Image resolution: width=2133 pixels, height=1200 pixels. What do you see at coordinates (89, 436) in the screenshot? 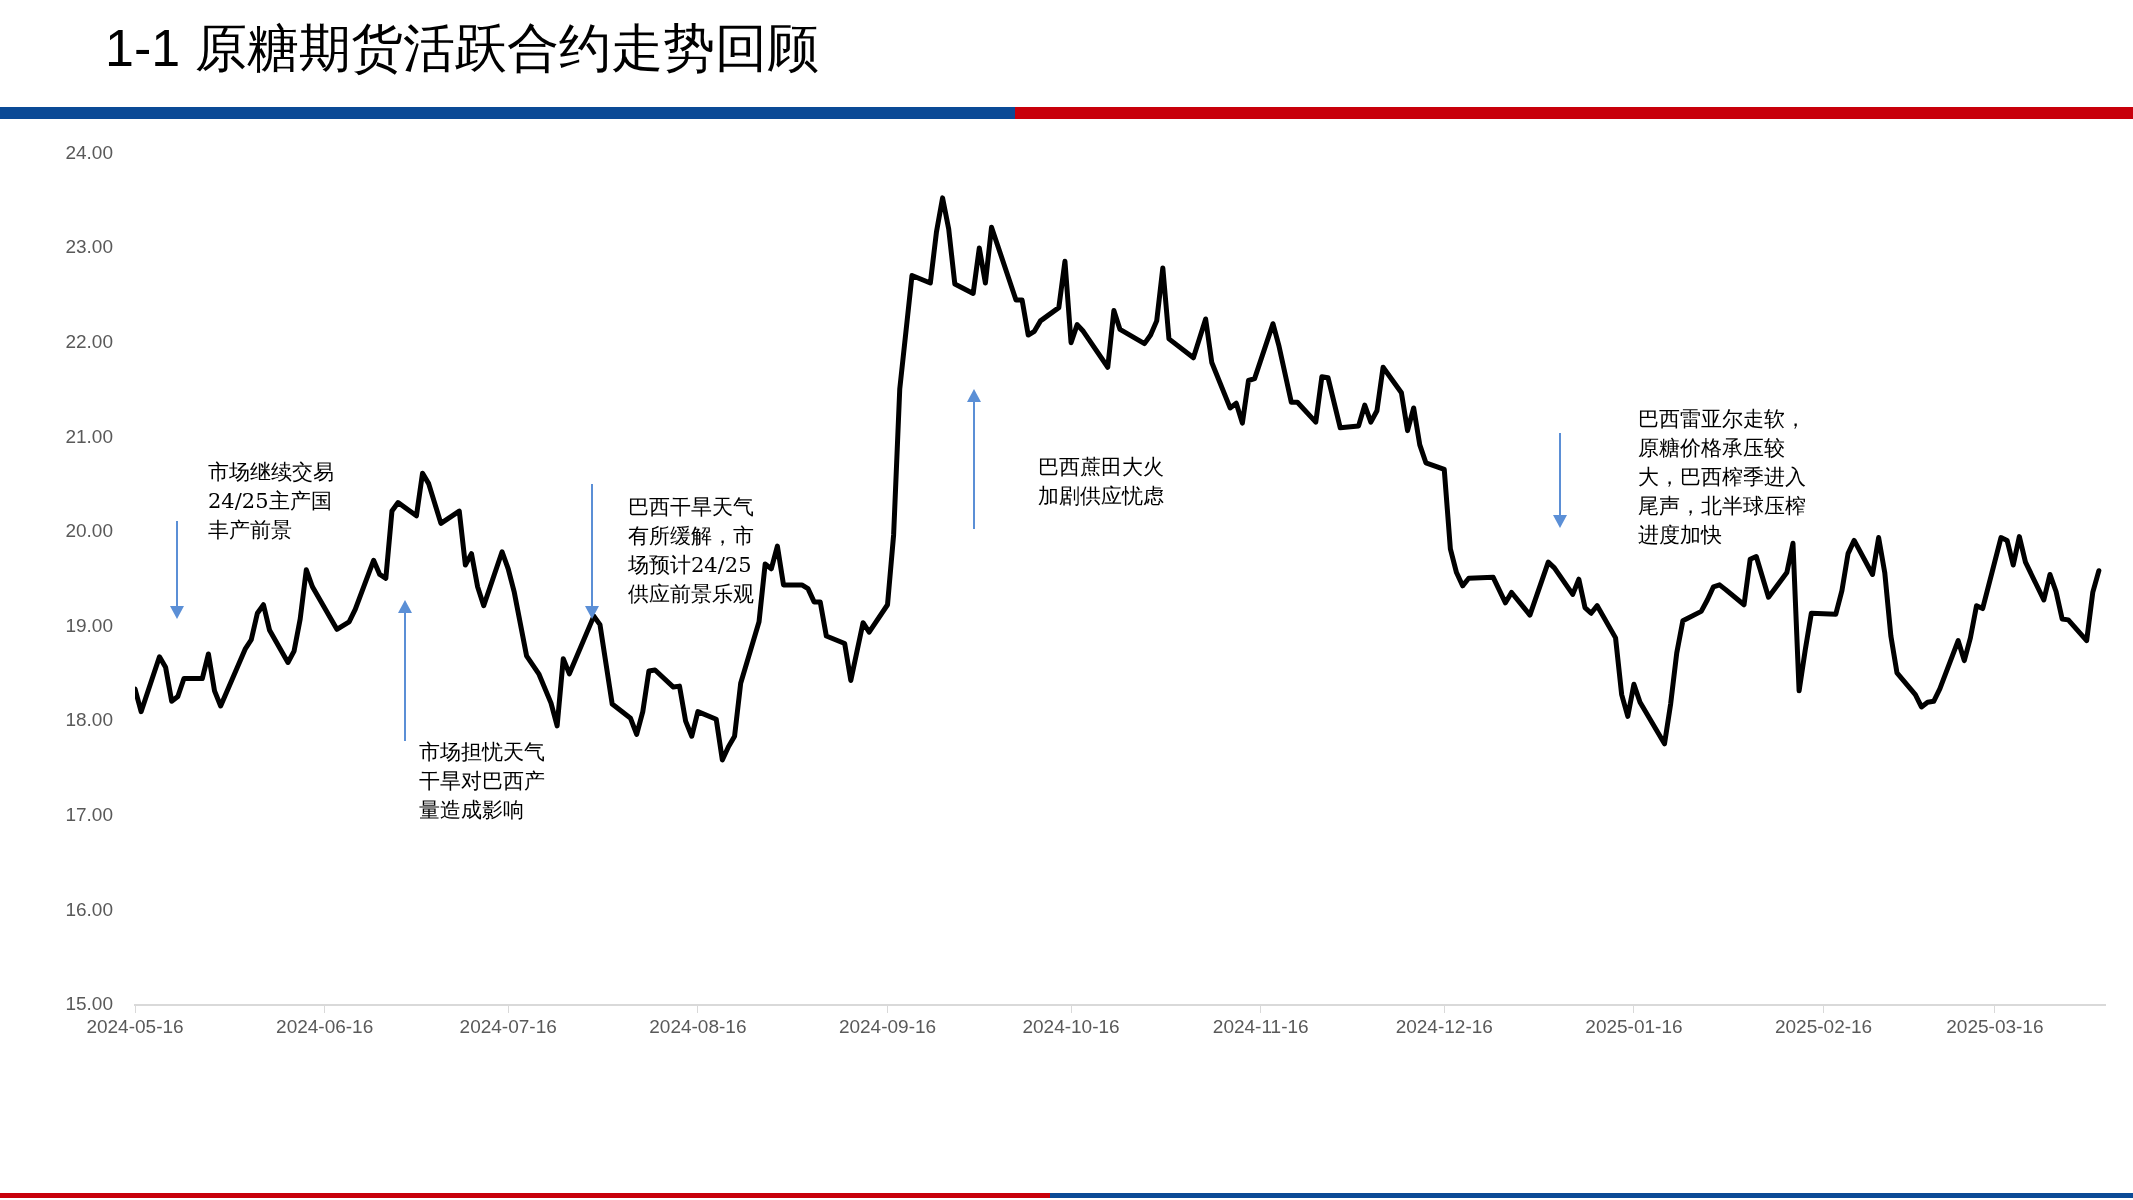
I see `y-tick-label: 21.00` at bounding box center [89, 436].